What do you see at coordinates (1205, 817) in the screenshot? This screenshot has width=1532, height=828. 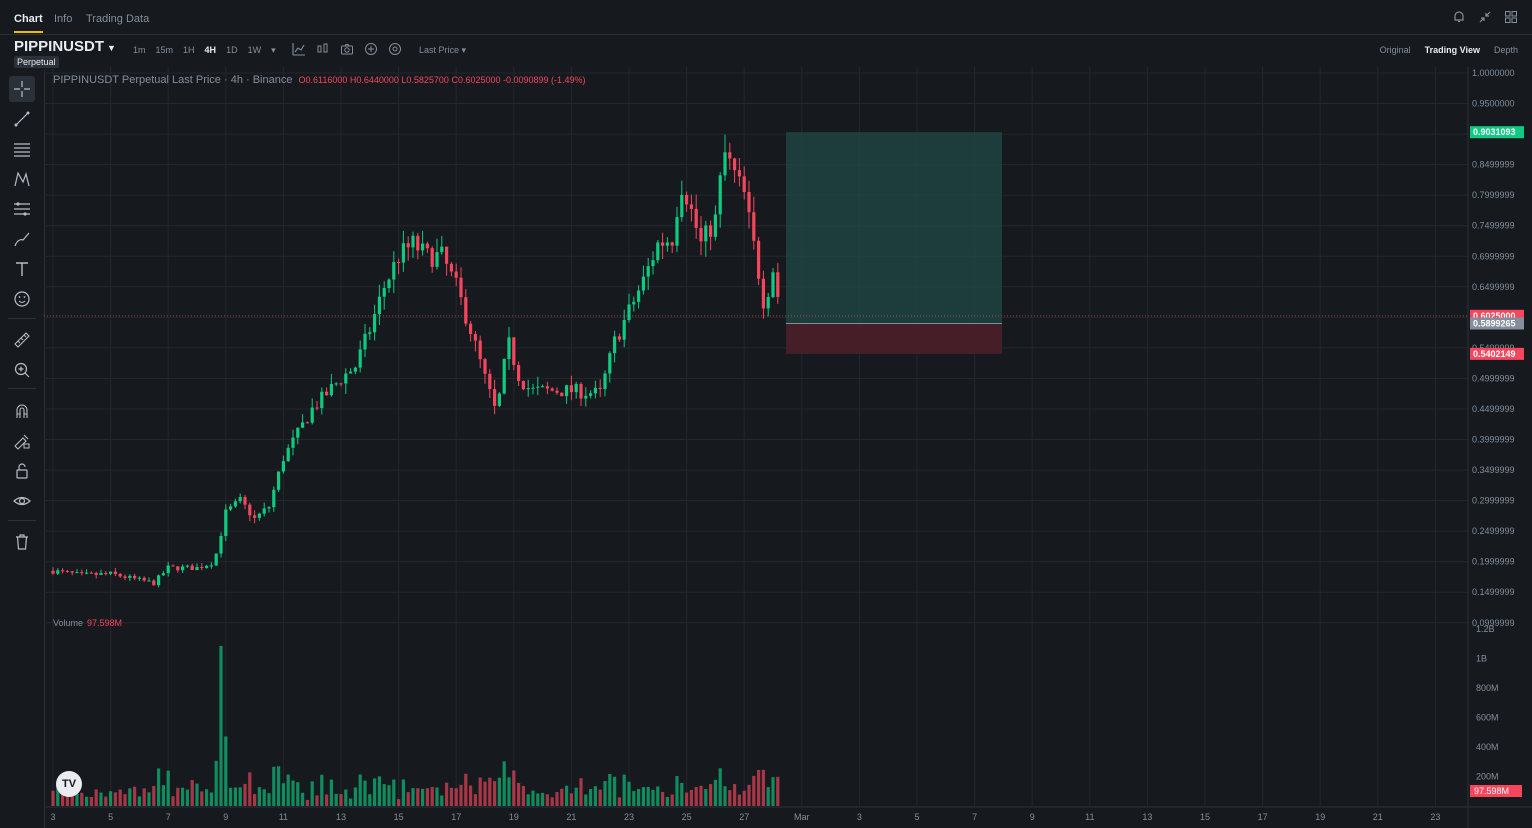 I see `time-tick-label: 15` at bounding box center [1205, 817].